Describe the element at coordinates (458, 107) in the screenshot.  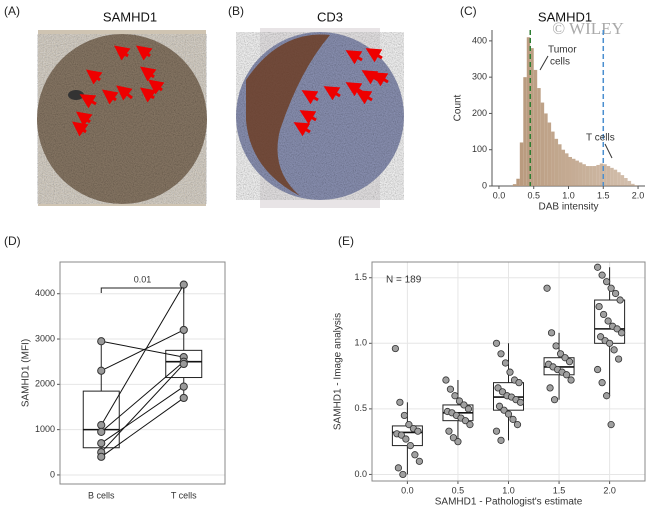
I see `y-axis-label: Count` at that location.